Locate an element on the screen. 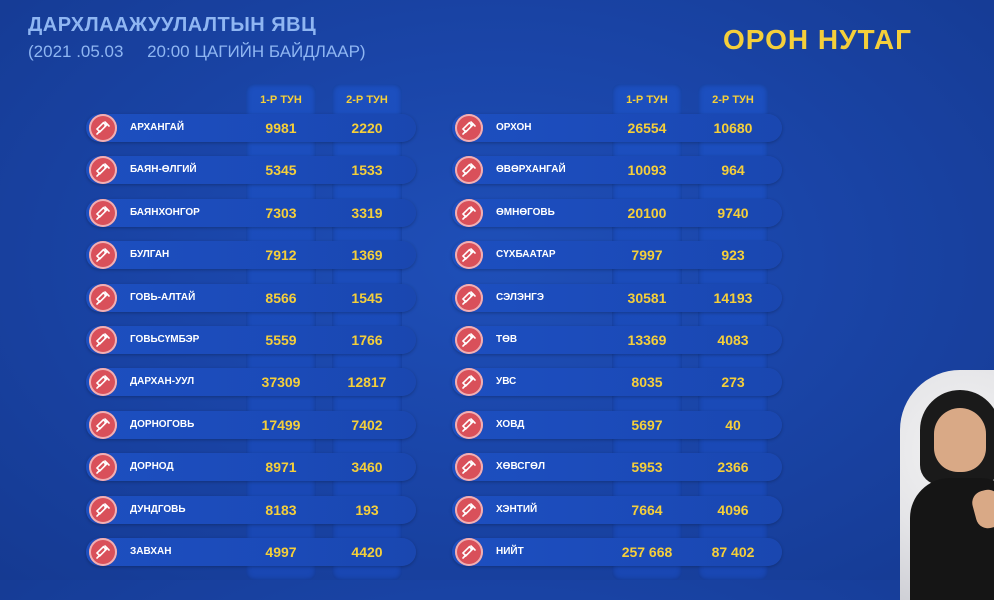 Image resolution: width=994 pixels, height=600 pixels. dose2-value: 7402 is located at coordinates (367, 424).